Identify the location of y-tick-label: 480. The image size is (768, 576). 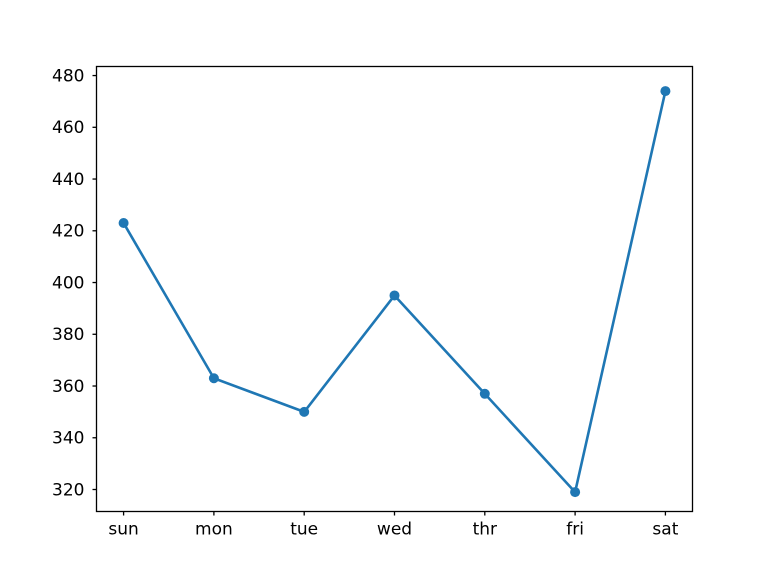
(68, 77).